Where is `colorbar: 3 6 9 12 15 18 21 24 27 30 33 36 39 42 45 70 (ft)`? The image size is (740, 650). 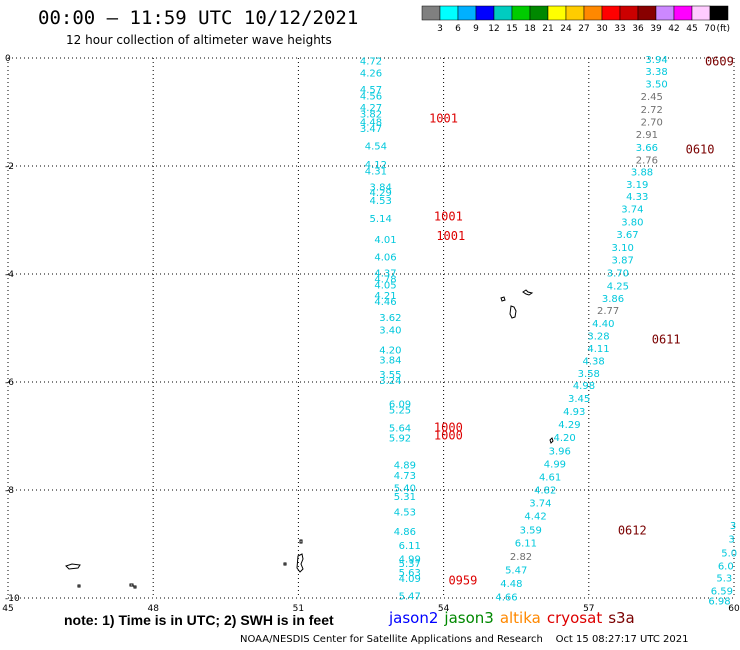
colorbar: 3 6 9 12 15 18 21 24 27 30 33 36 39 42 45 70 (ft) is located at coordinates (575, 19).